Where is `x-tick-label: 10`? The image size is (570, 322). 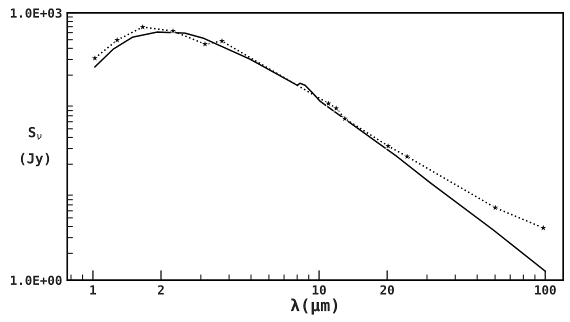
x-tick-label: 10 is located at coordinates (319, 290).